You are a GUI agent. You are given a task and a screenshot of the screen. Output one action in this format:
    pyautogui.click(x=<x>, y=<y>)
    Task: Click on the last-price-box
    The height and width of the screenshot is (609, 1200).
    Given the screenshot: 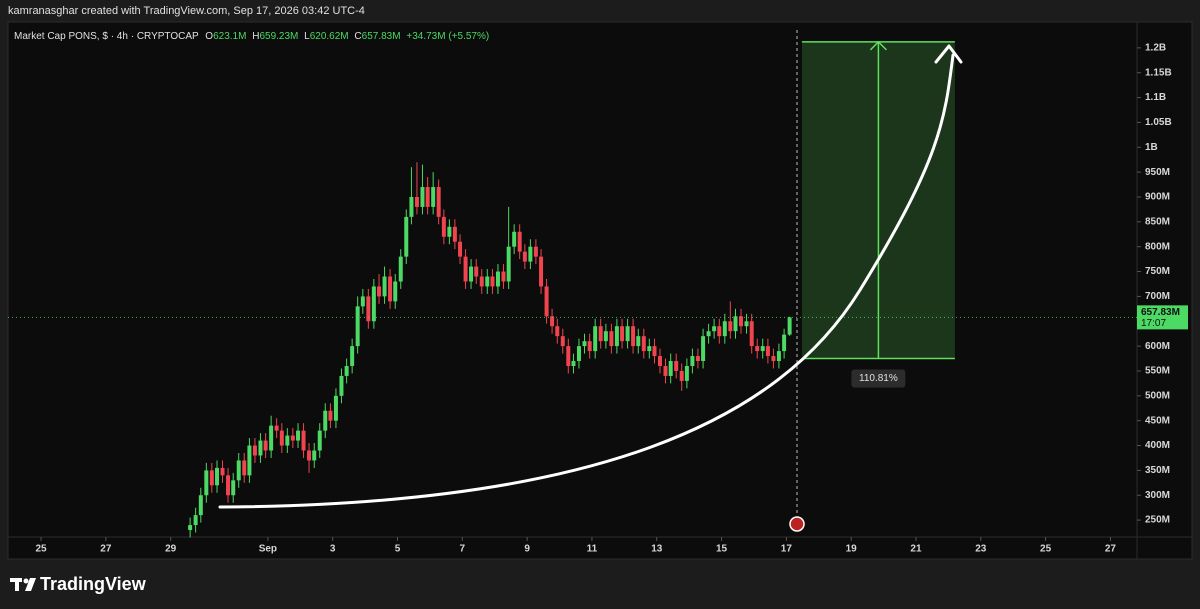 What is the action you would take?
    pyautogui.click(x=1162, y=317)
    